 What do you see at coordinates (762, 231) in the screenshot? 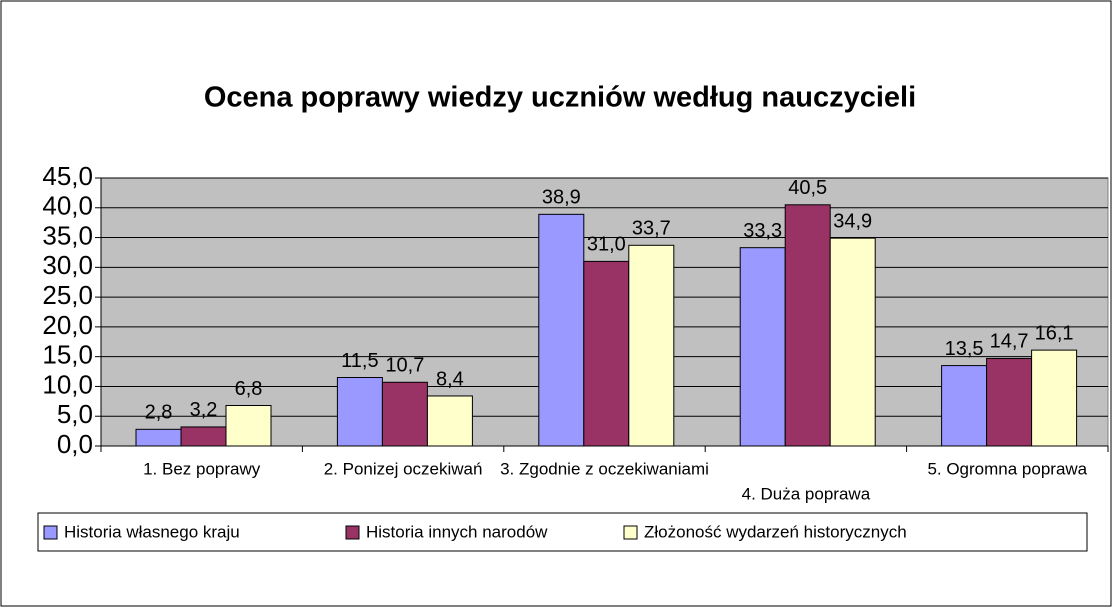
I see `value-label: 33,3` at bounding box center [762, 231].